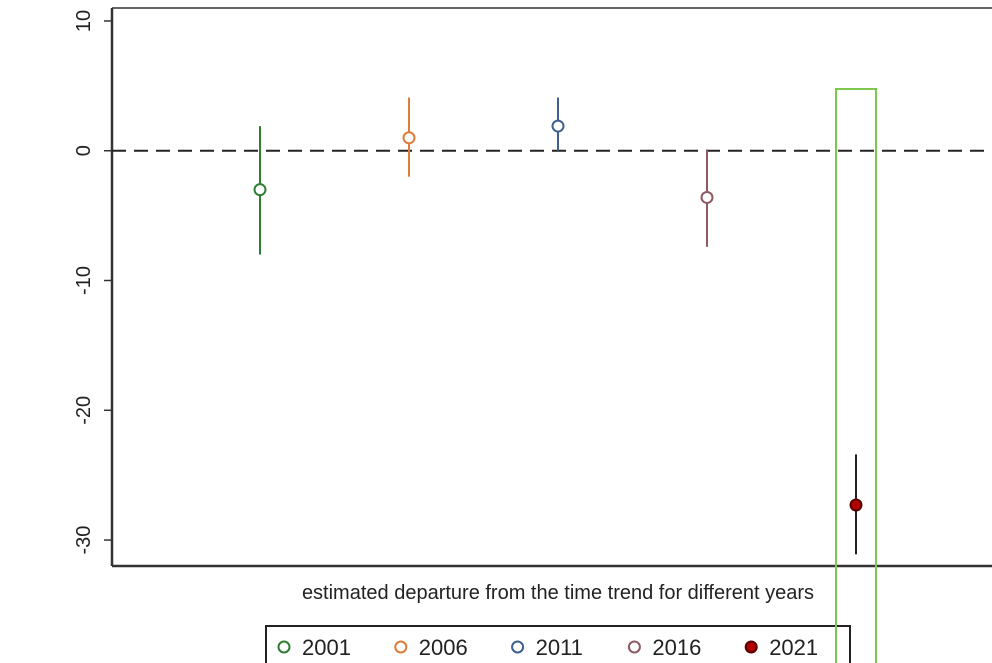 The width and height of the screenshot is (992, 663). Describe the element at coordinates (751, 647) in the screenshot. I see `legend-marker-2021` at that location.